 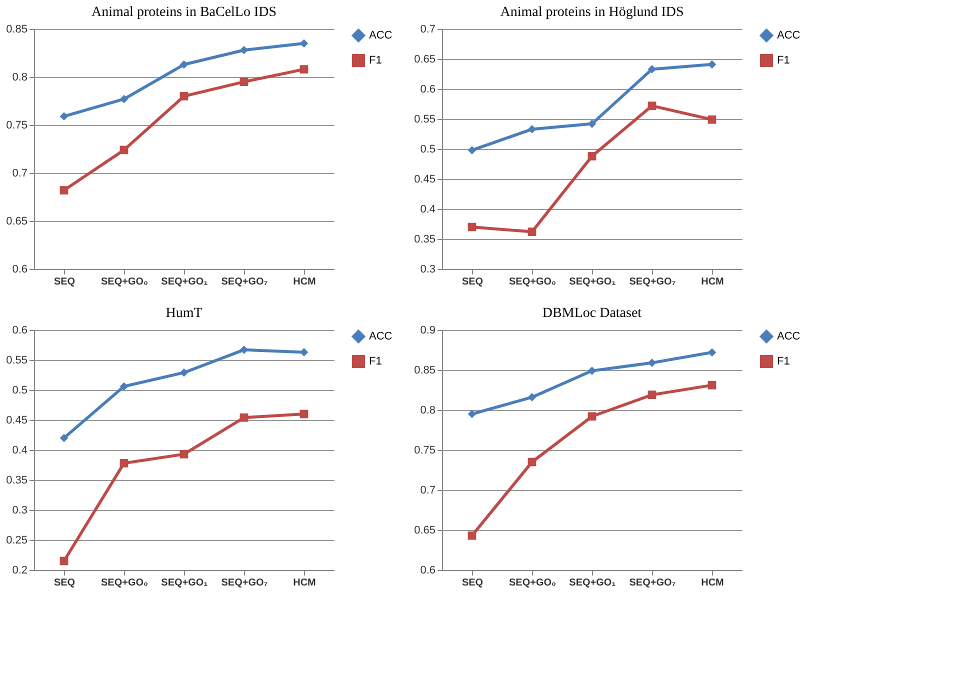 What do you see at coordinates (17, 540) in the screenshot?
I see `y-tick-label: 0.25` at bounding box center [17, 540].